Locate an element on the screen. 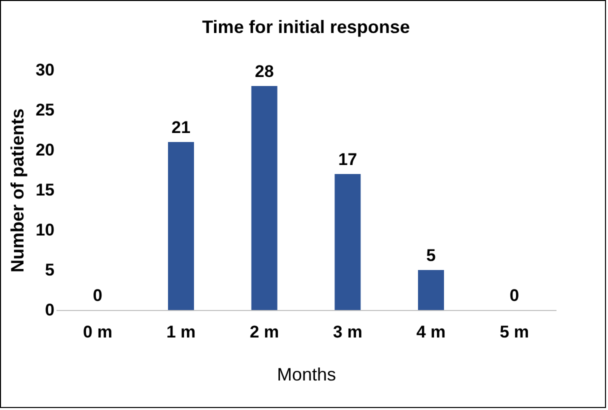 The image size is (608, 410). data-label: 5 is located at coordinates (431, 255).